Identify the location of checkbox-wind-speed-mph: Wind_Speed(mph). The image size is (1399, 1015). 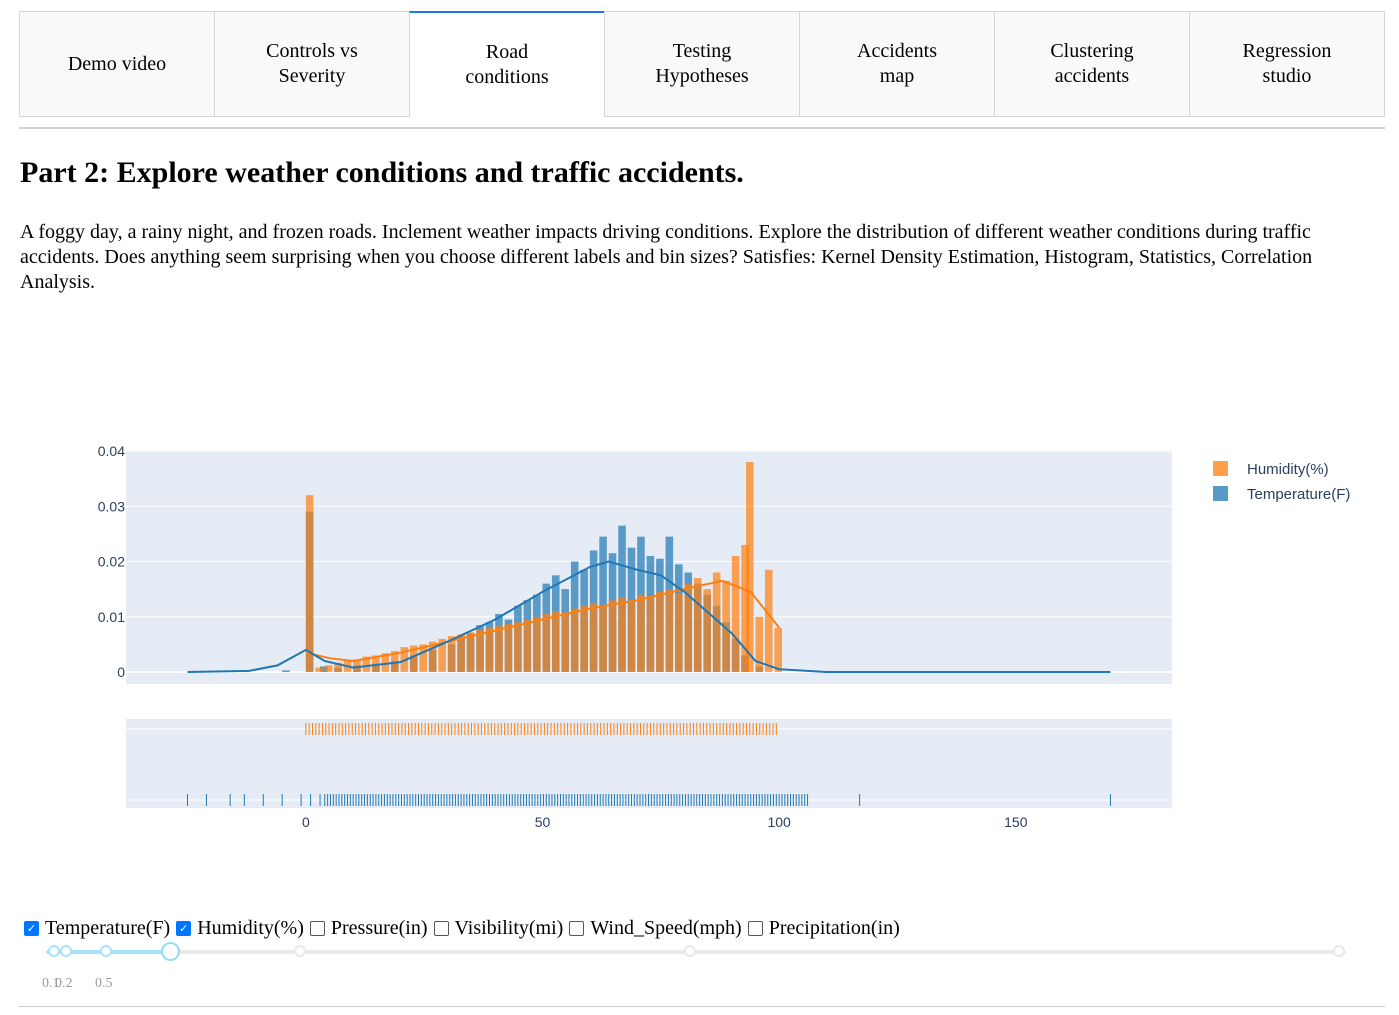
(655, 928).